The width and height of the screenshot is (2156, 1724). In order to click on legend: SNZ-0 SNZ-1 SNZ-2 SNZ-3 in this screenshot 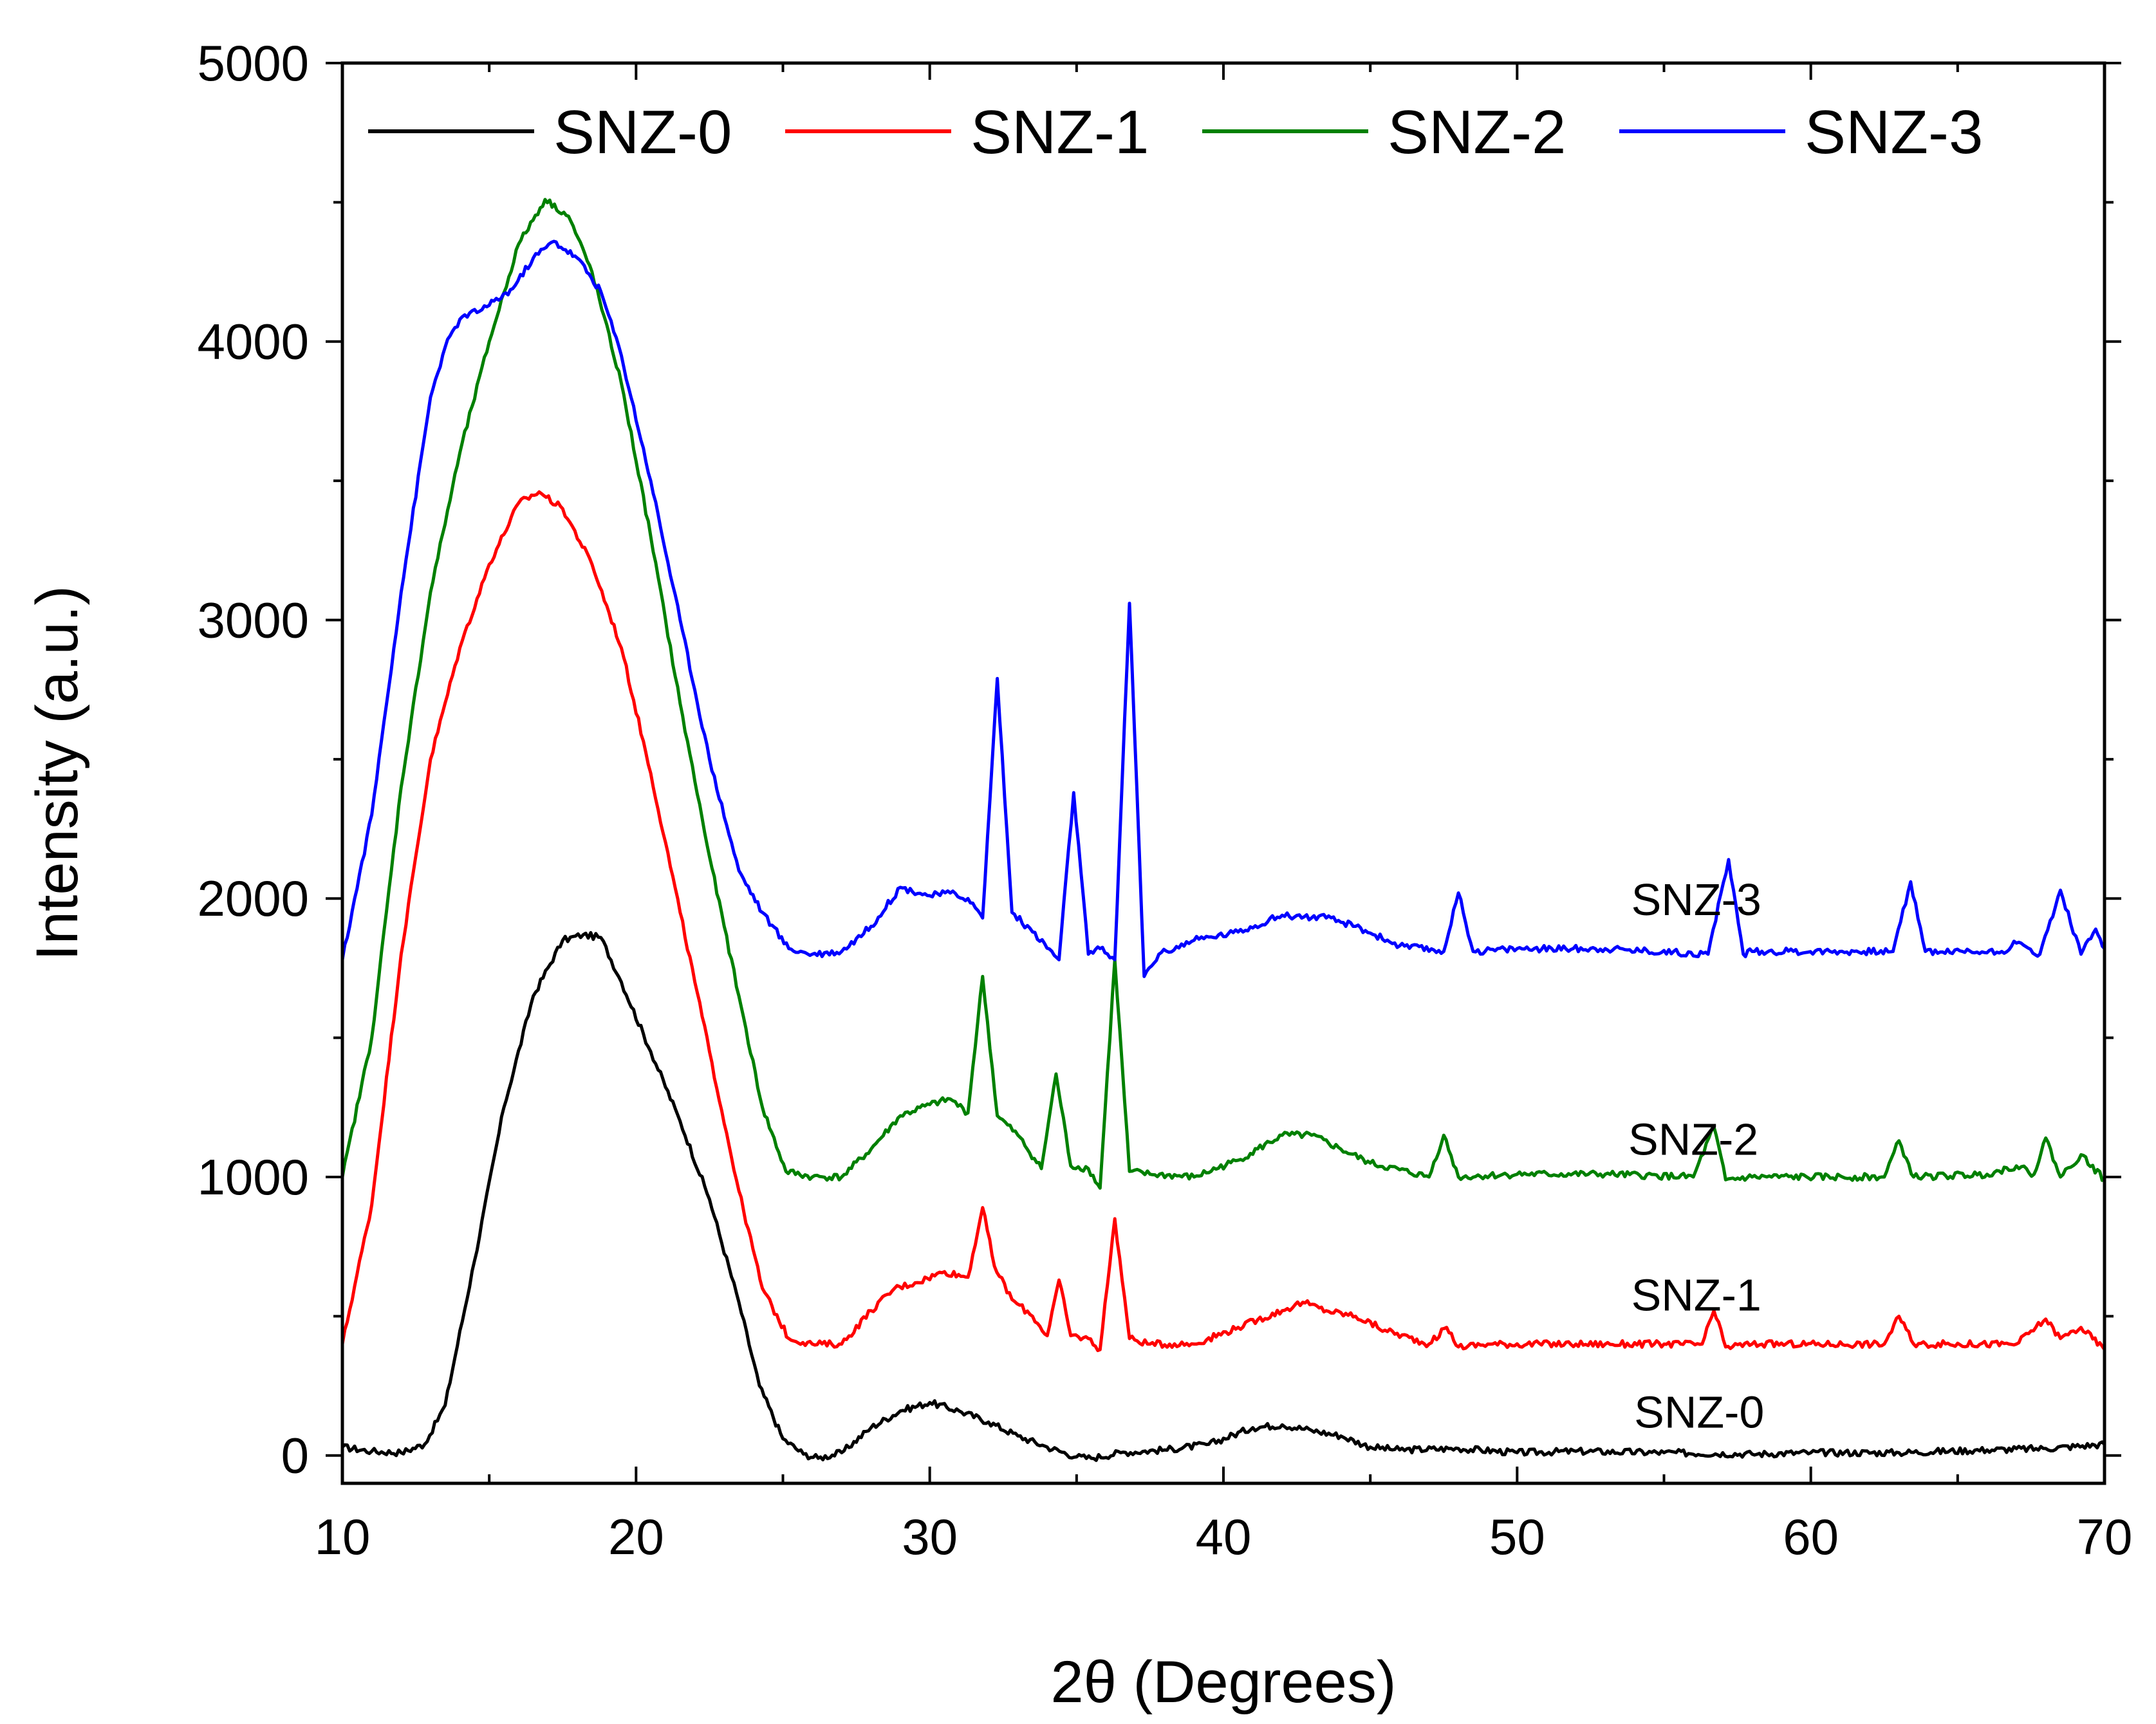, I will do `click(1175, 132)`.